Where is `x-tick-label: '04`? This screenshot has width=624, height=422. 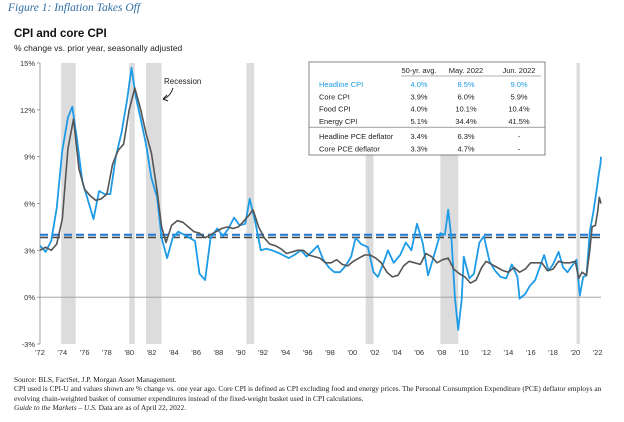 x-tick-label: '04 is located at coordinates (397, 352).